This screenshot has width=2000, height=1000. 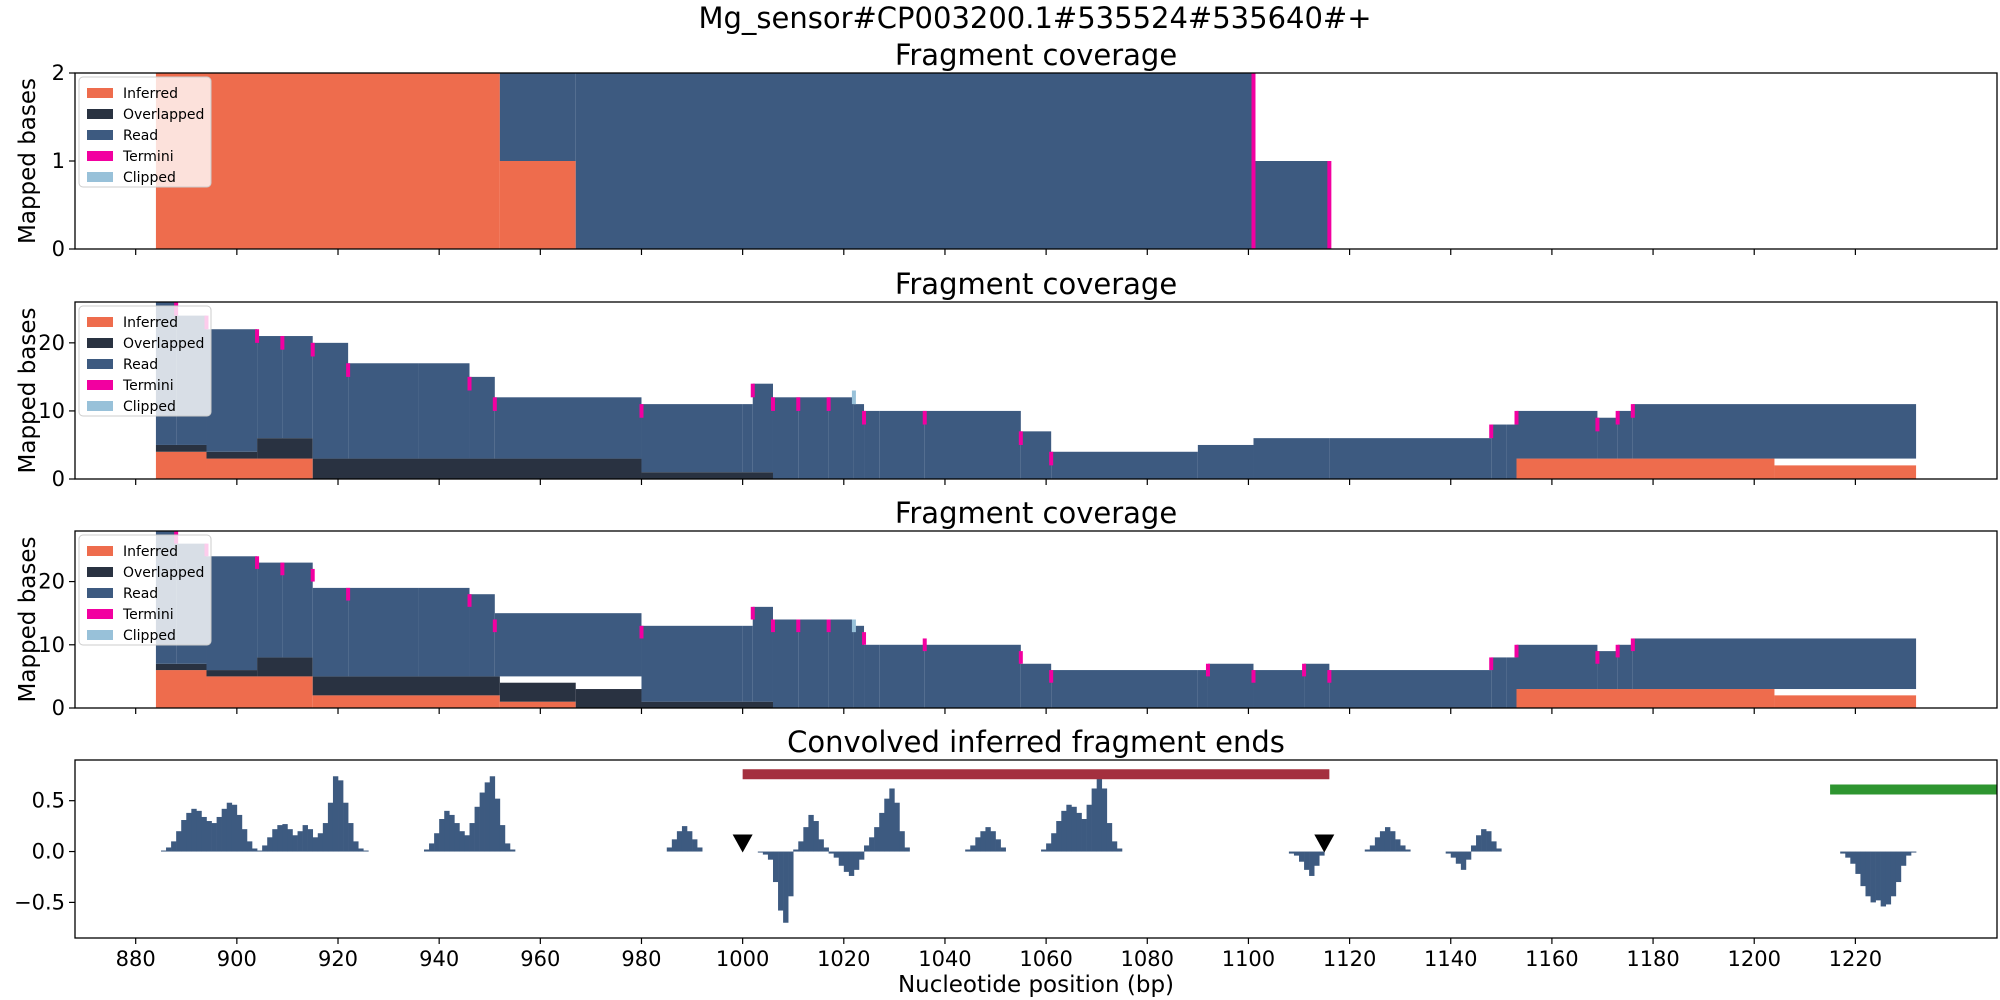 What do you see at coordinates (1753, 959) in the screenshot?
I see `x-tick-label: 1200` at bounding box center [1753, 959].